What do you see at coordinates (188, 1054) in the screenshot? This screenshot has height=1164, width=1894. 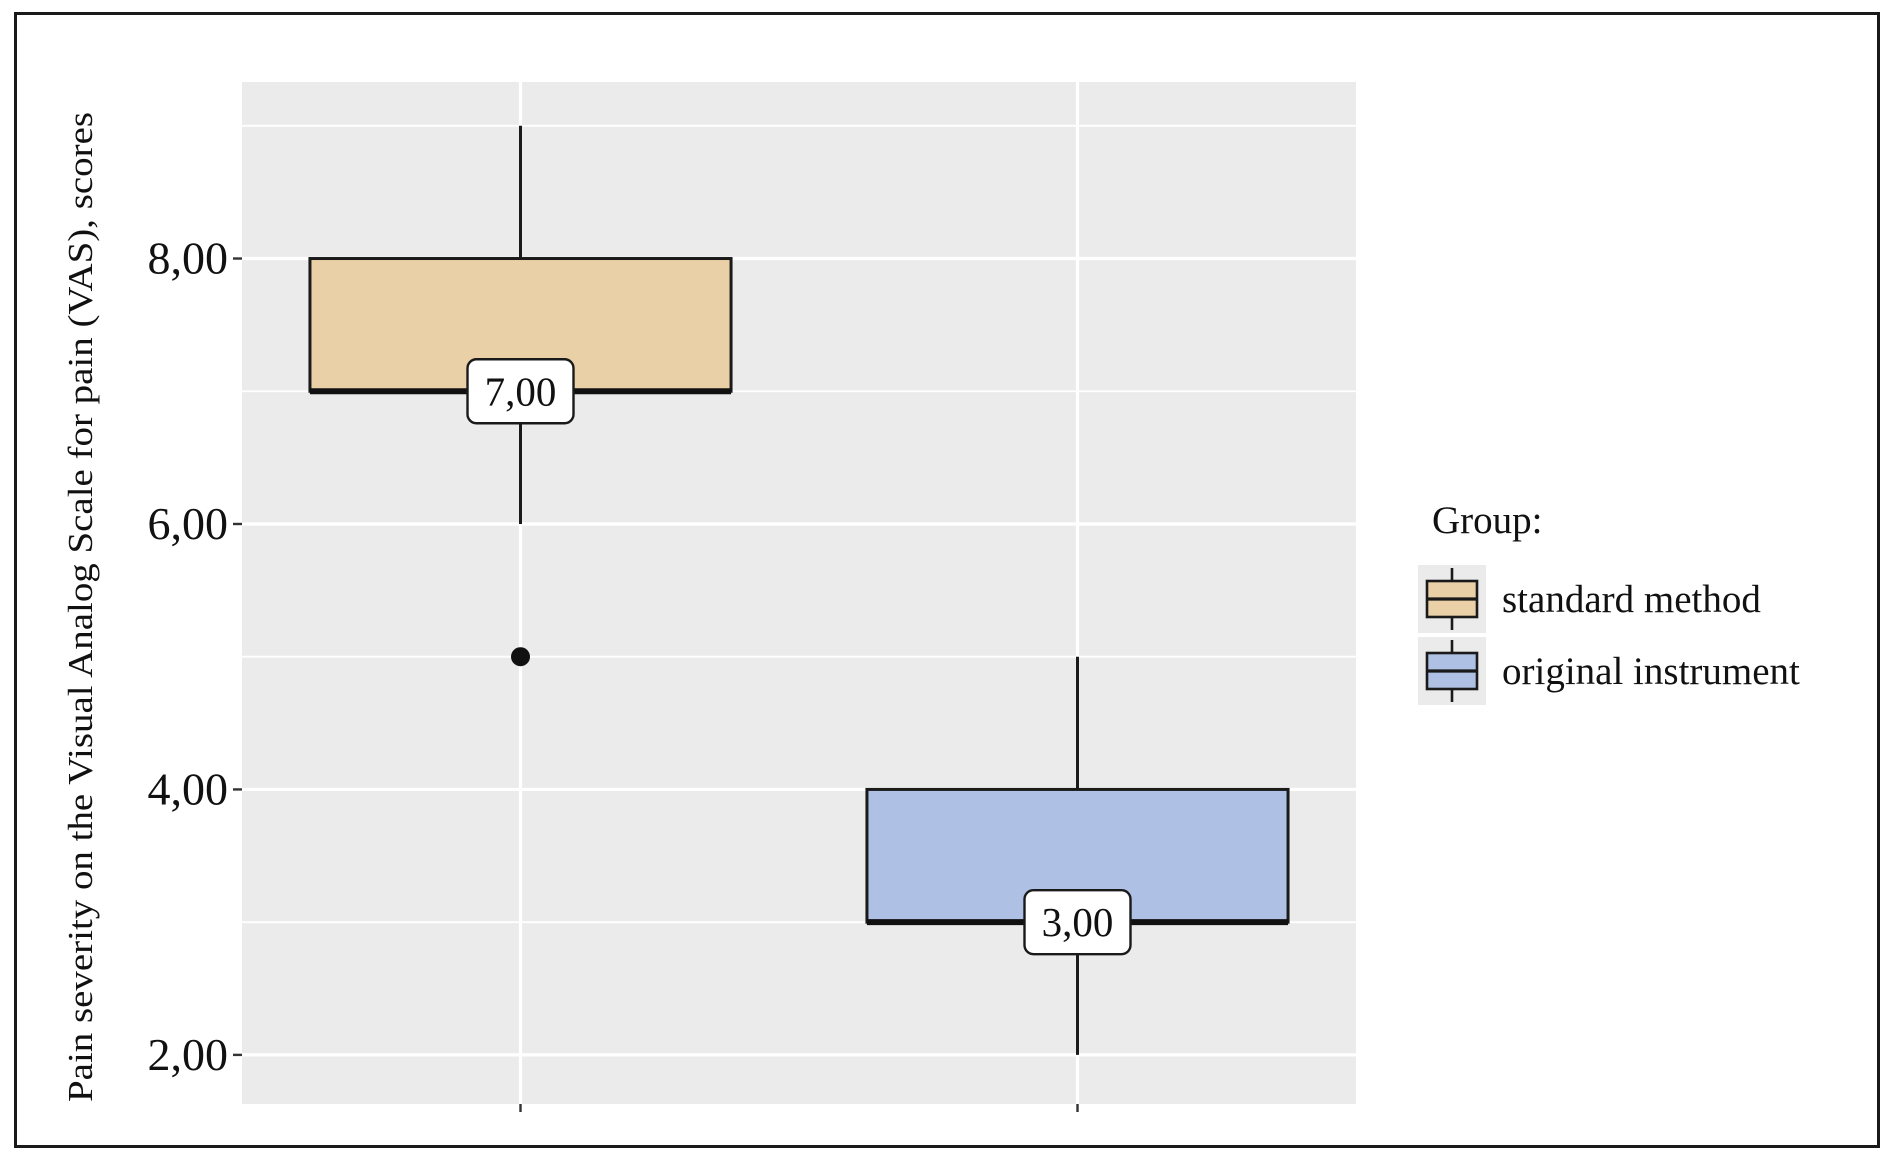 I see `y-tick-label: 2,00` at bounding box center [188, 1054].